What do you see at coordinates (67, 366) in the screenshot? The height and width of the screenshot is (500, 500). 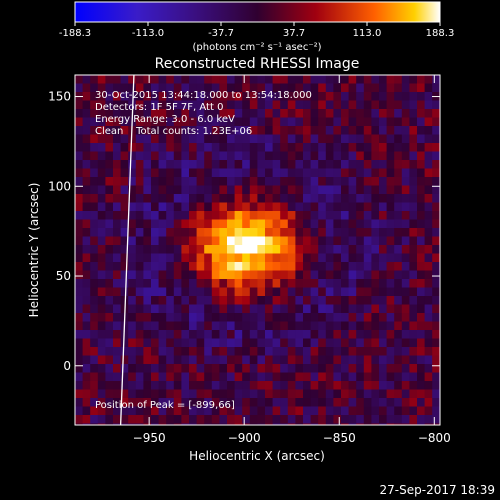 I see `y-tick-label: 0` at bounding box center [67, 366].